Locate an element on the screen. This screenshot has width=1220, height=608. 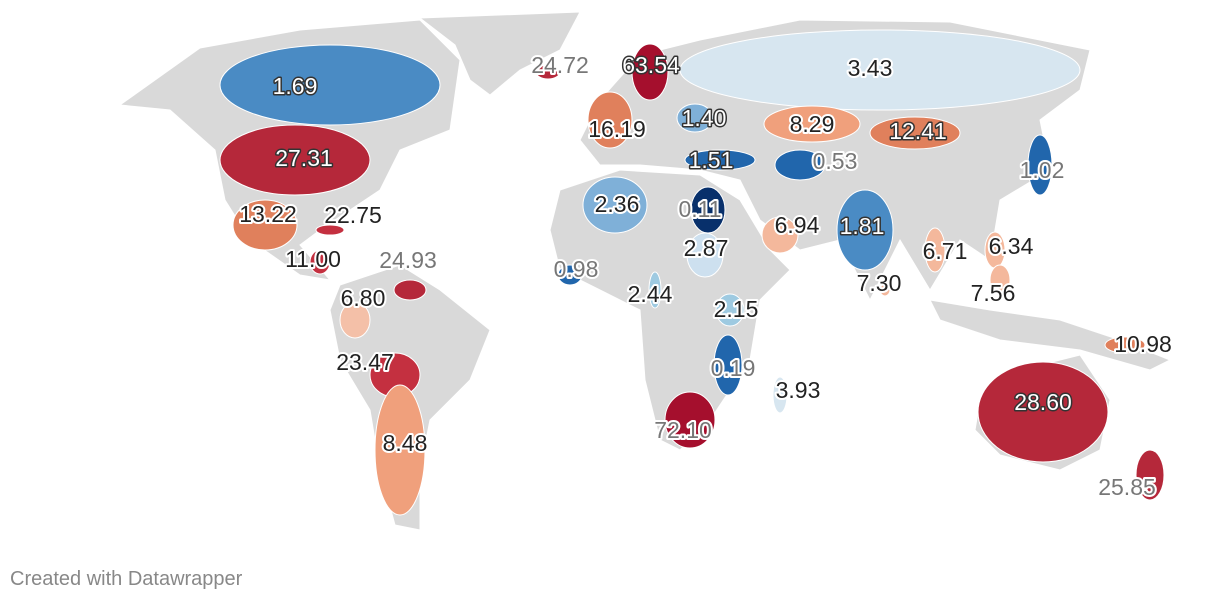
value-label: 6.34 is located at coordinates (1011, 246).